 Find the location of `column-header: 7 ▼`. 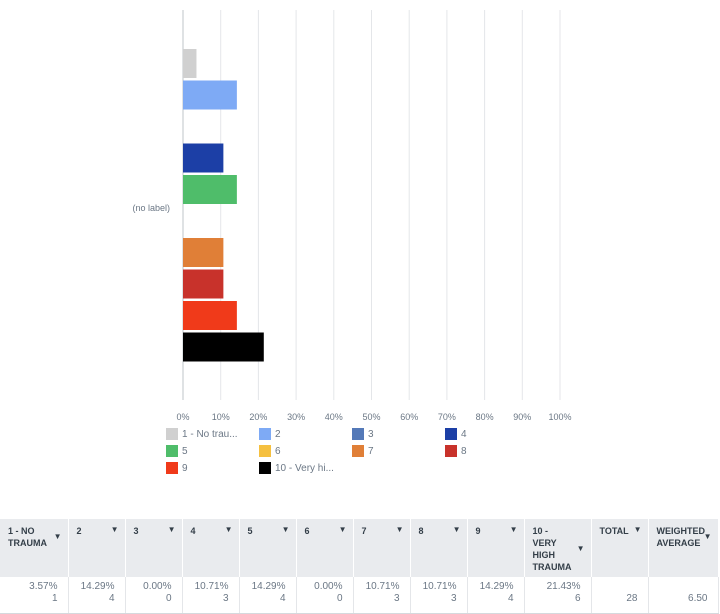

column-header: 7 ▼ is located at coordinates (382, 548).